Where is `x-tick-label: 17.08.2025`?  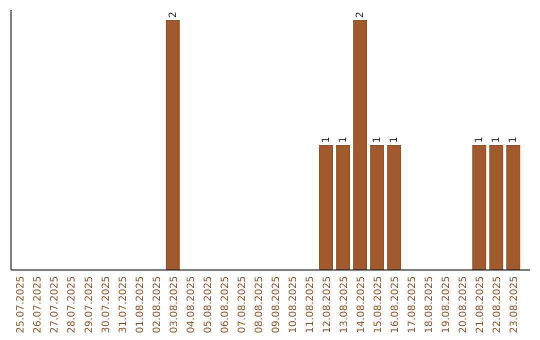 x-tick-label: 17.08.2025 is located at coordinates (412, 305).